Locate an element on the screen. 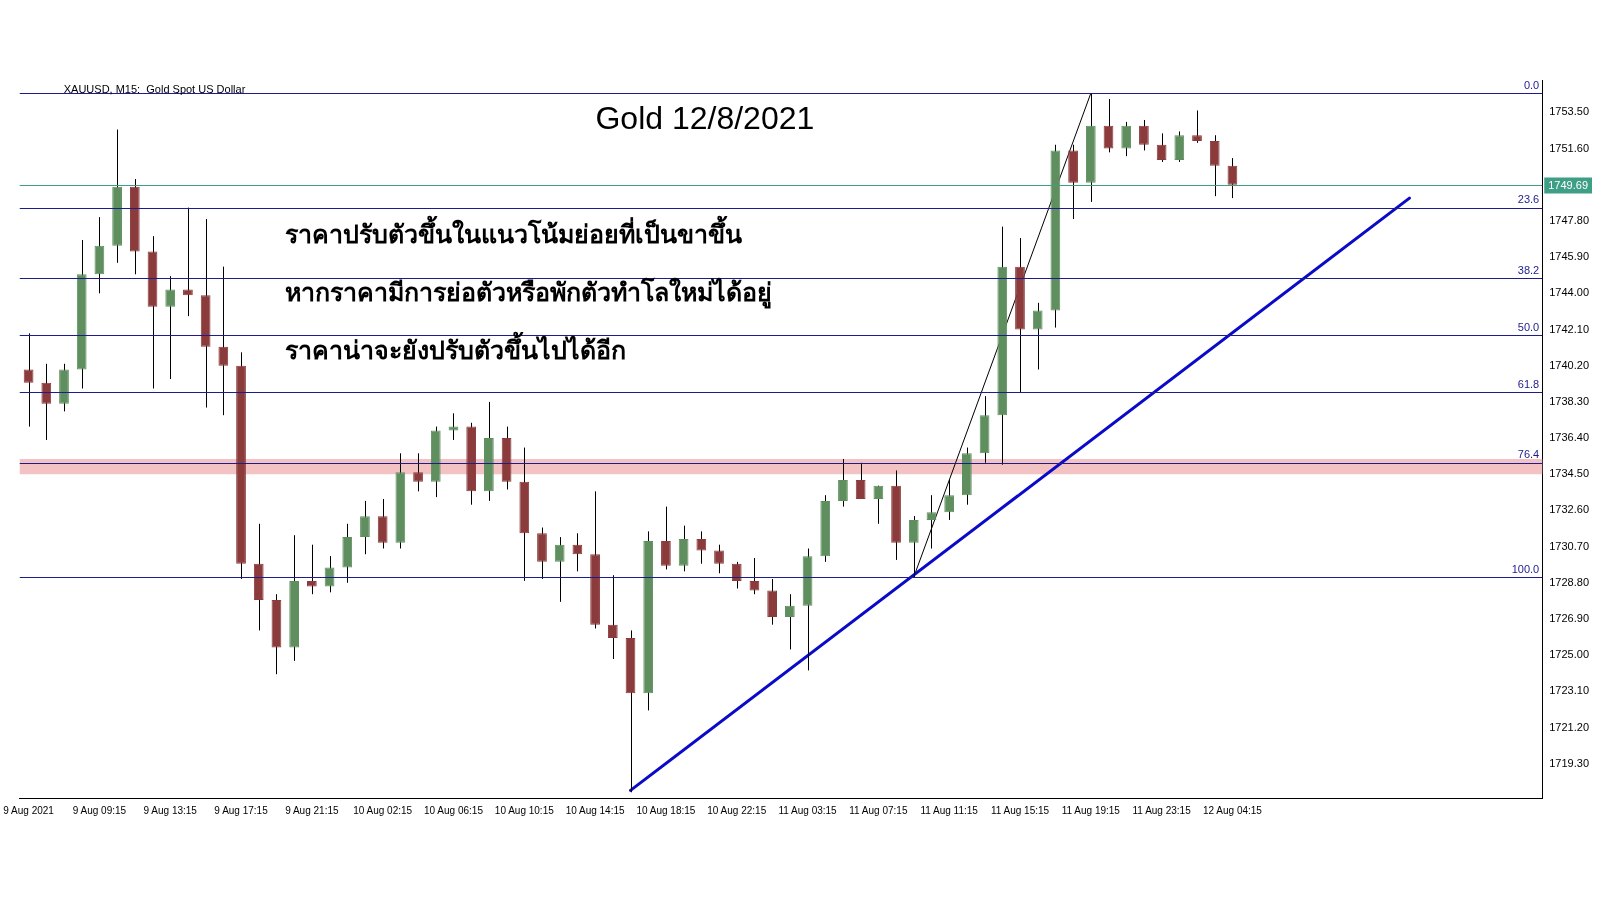  y-tick-label: 1726.90 is located at coordinates (1569, 618).